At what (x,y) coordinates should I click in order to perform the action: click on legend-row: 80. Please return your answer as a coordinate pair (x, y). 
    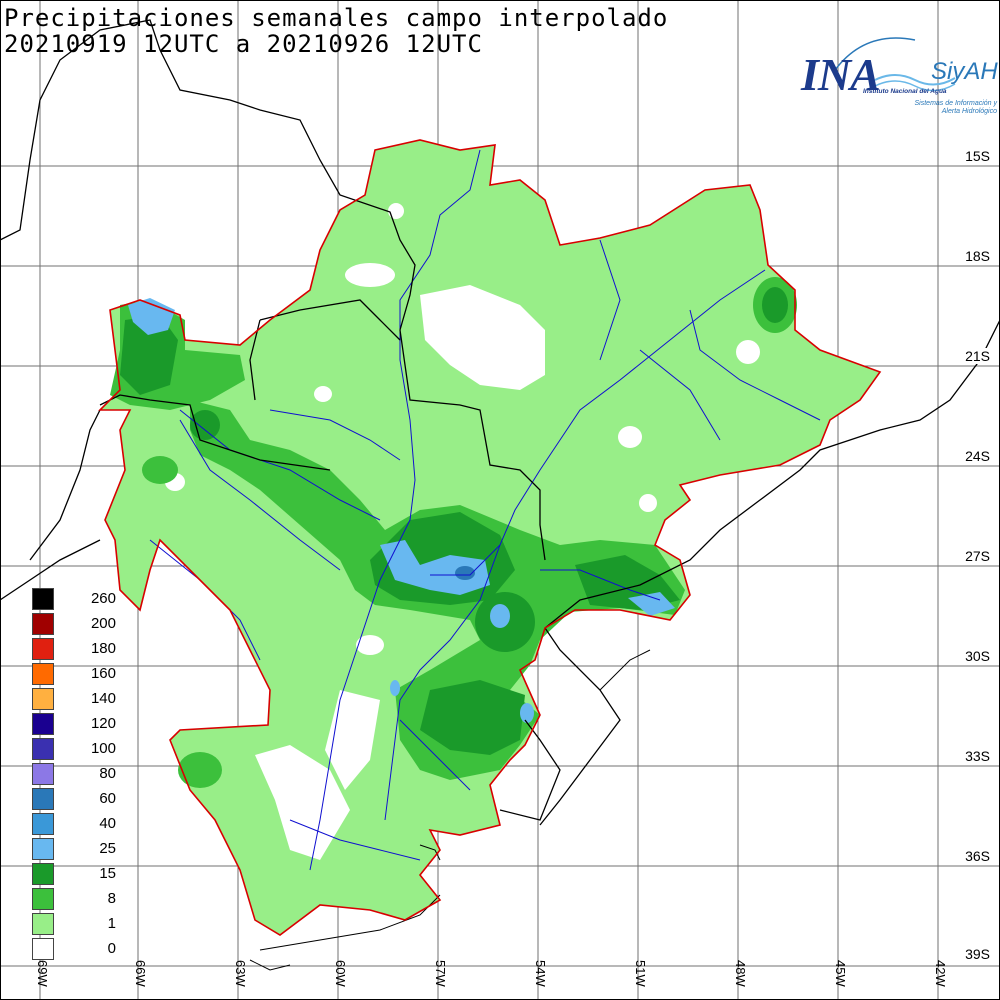
    Looking at the image, I should click on (76, 773).